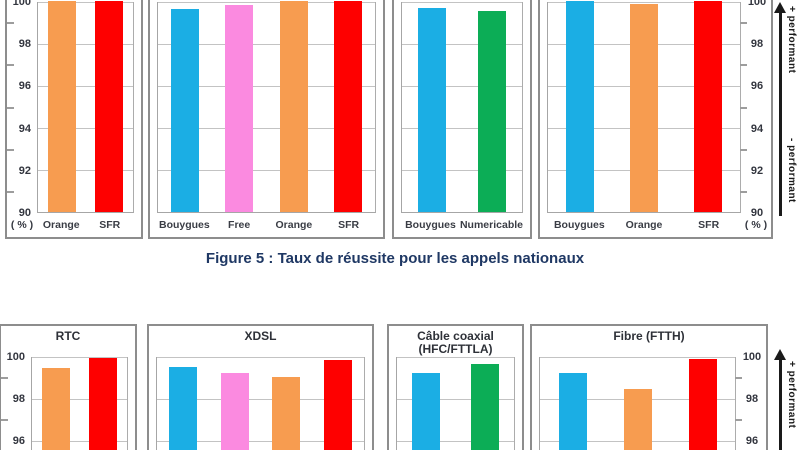  I want to click on chart-panel: Bouygues Numericable, so click(462, 119).